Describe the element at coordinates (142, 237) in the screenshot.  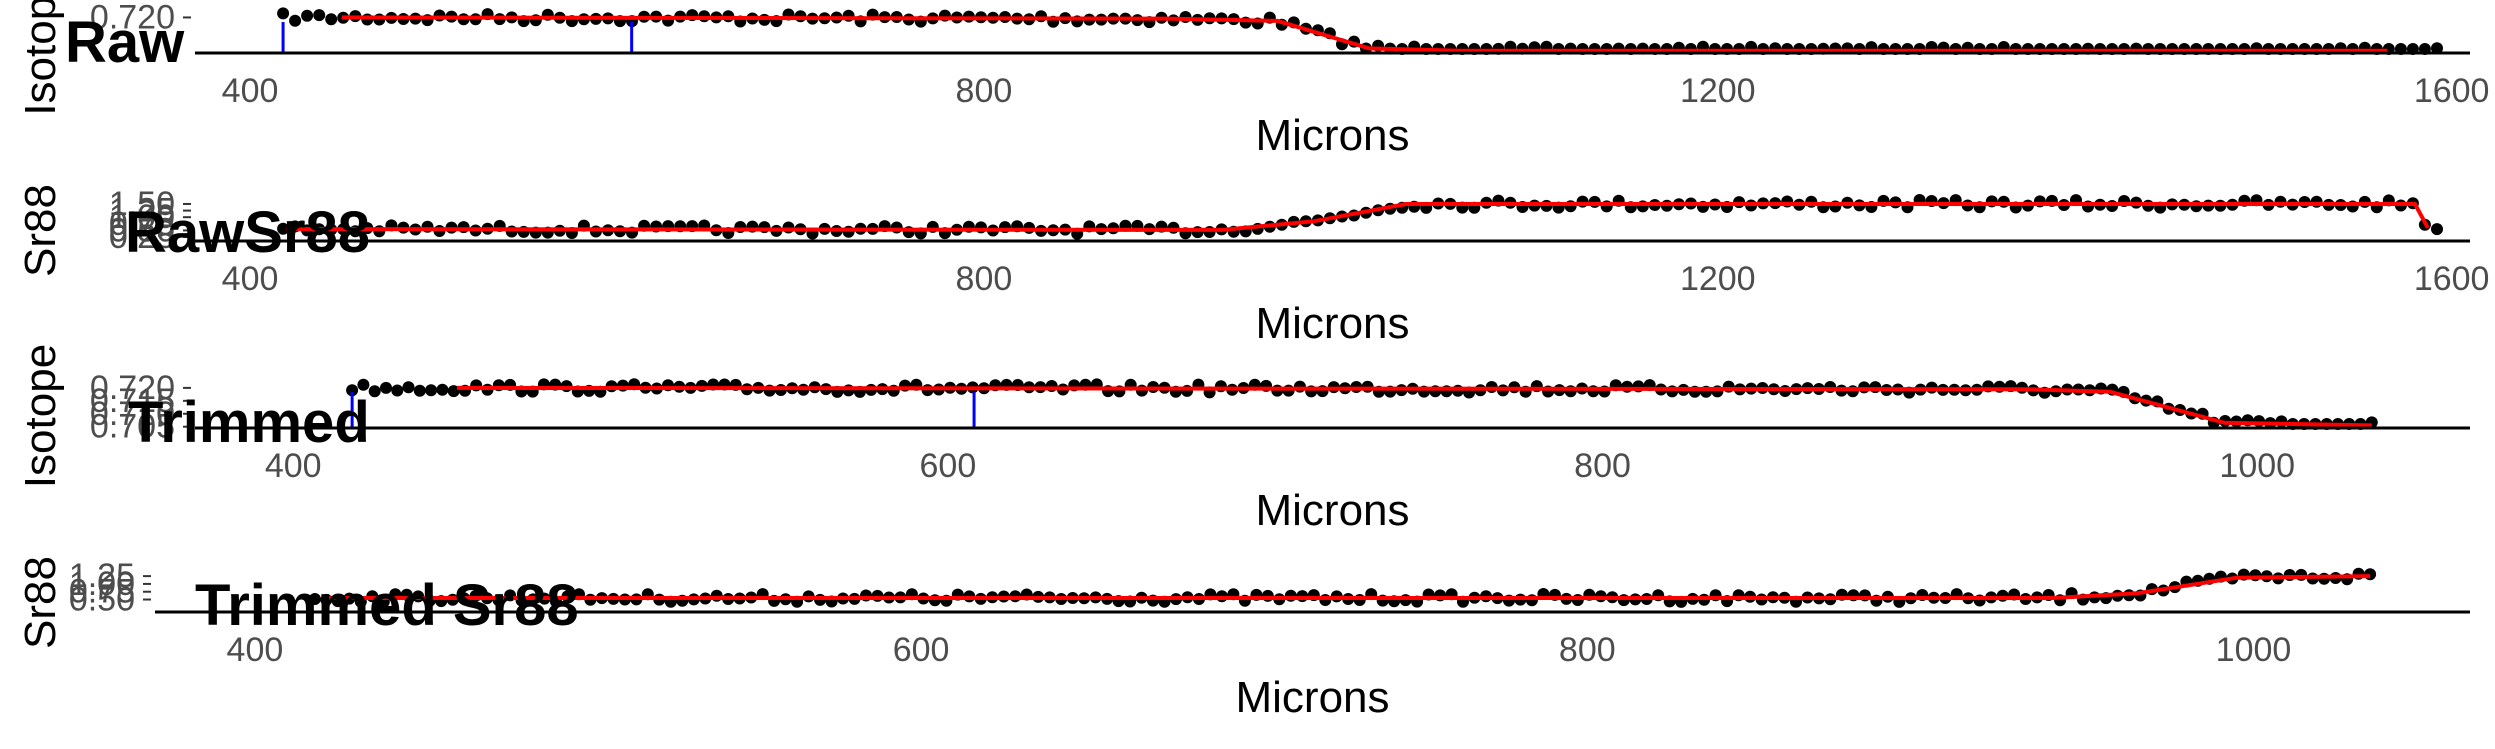
I see `y-tick-label: 0.25` at that location.